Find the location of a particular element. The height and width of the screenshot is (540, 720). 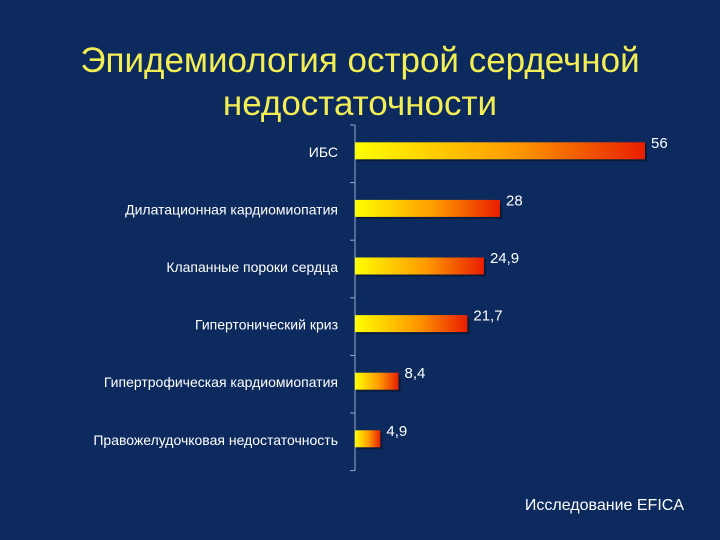

source-note: Исследование EFICA is located at coordinates (604, 505).